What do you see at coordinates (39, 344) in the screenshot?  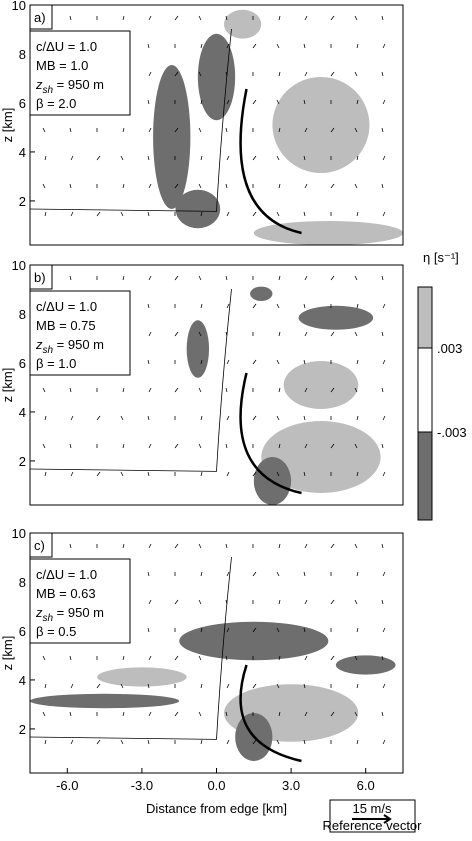 I see `annotation-part: z` at bounding box center [39, 344].